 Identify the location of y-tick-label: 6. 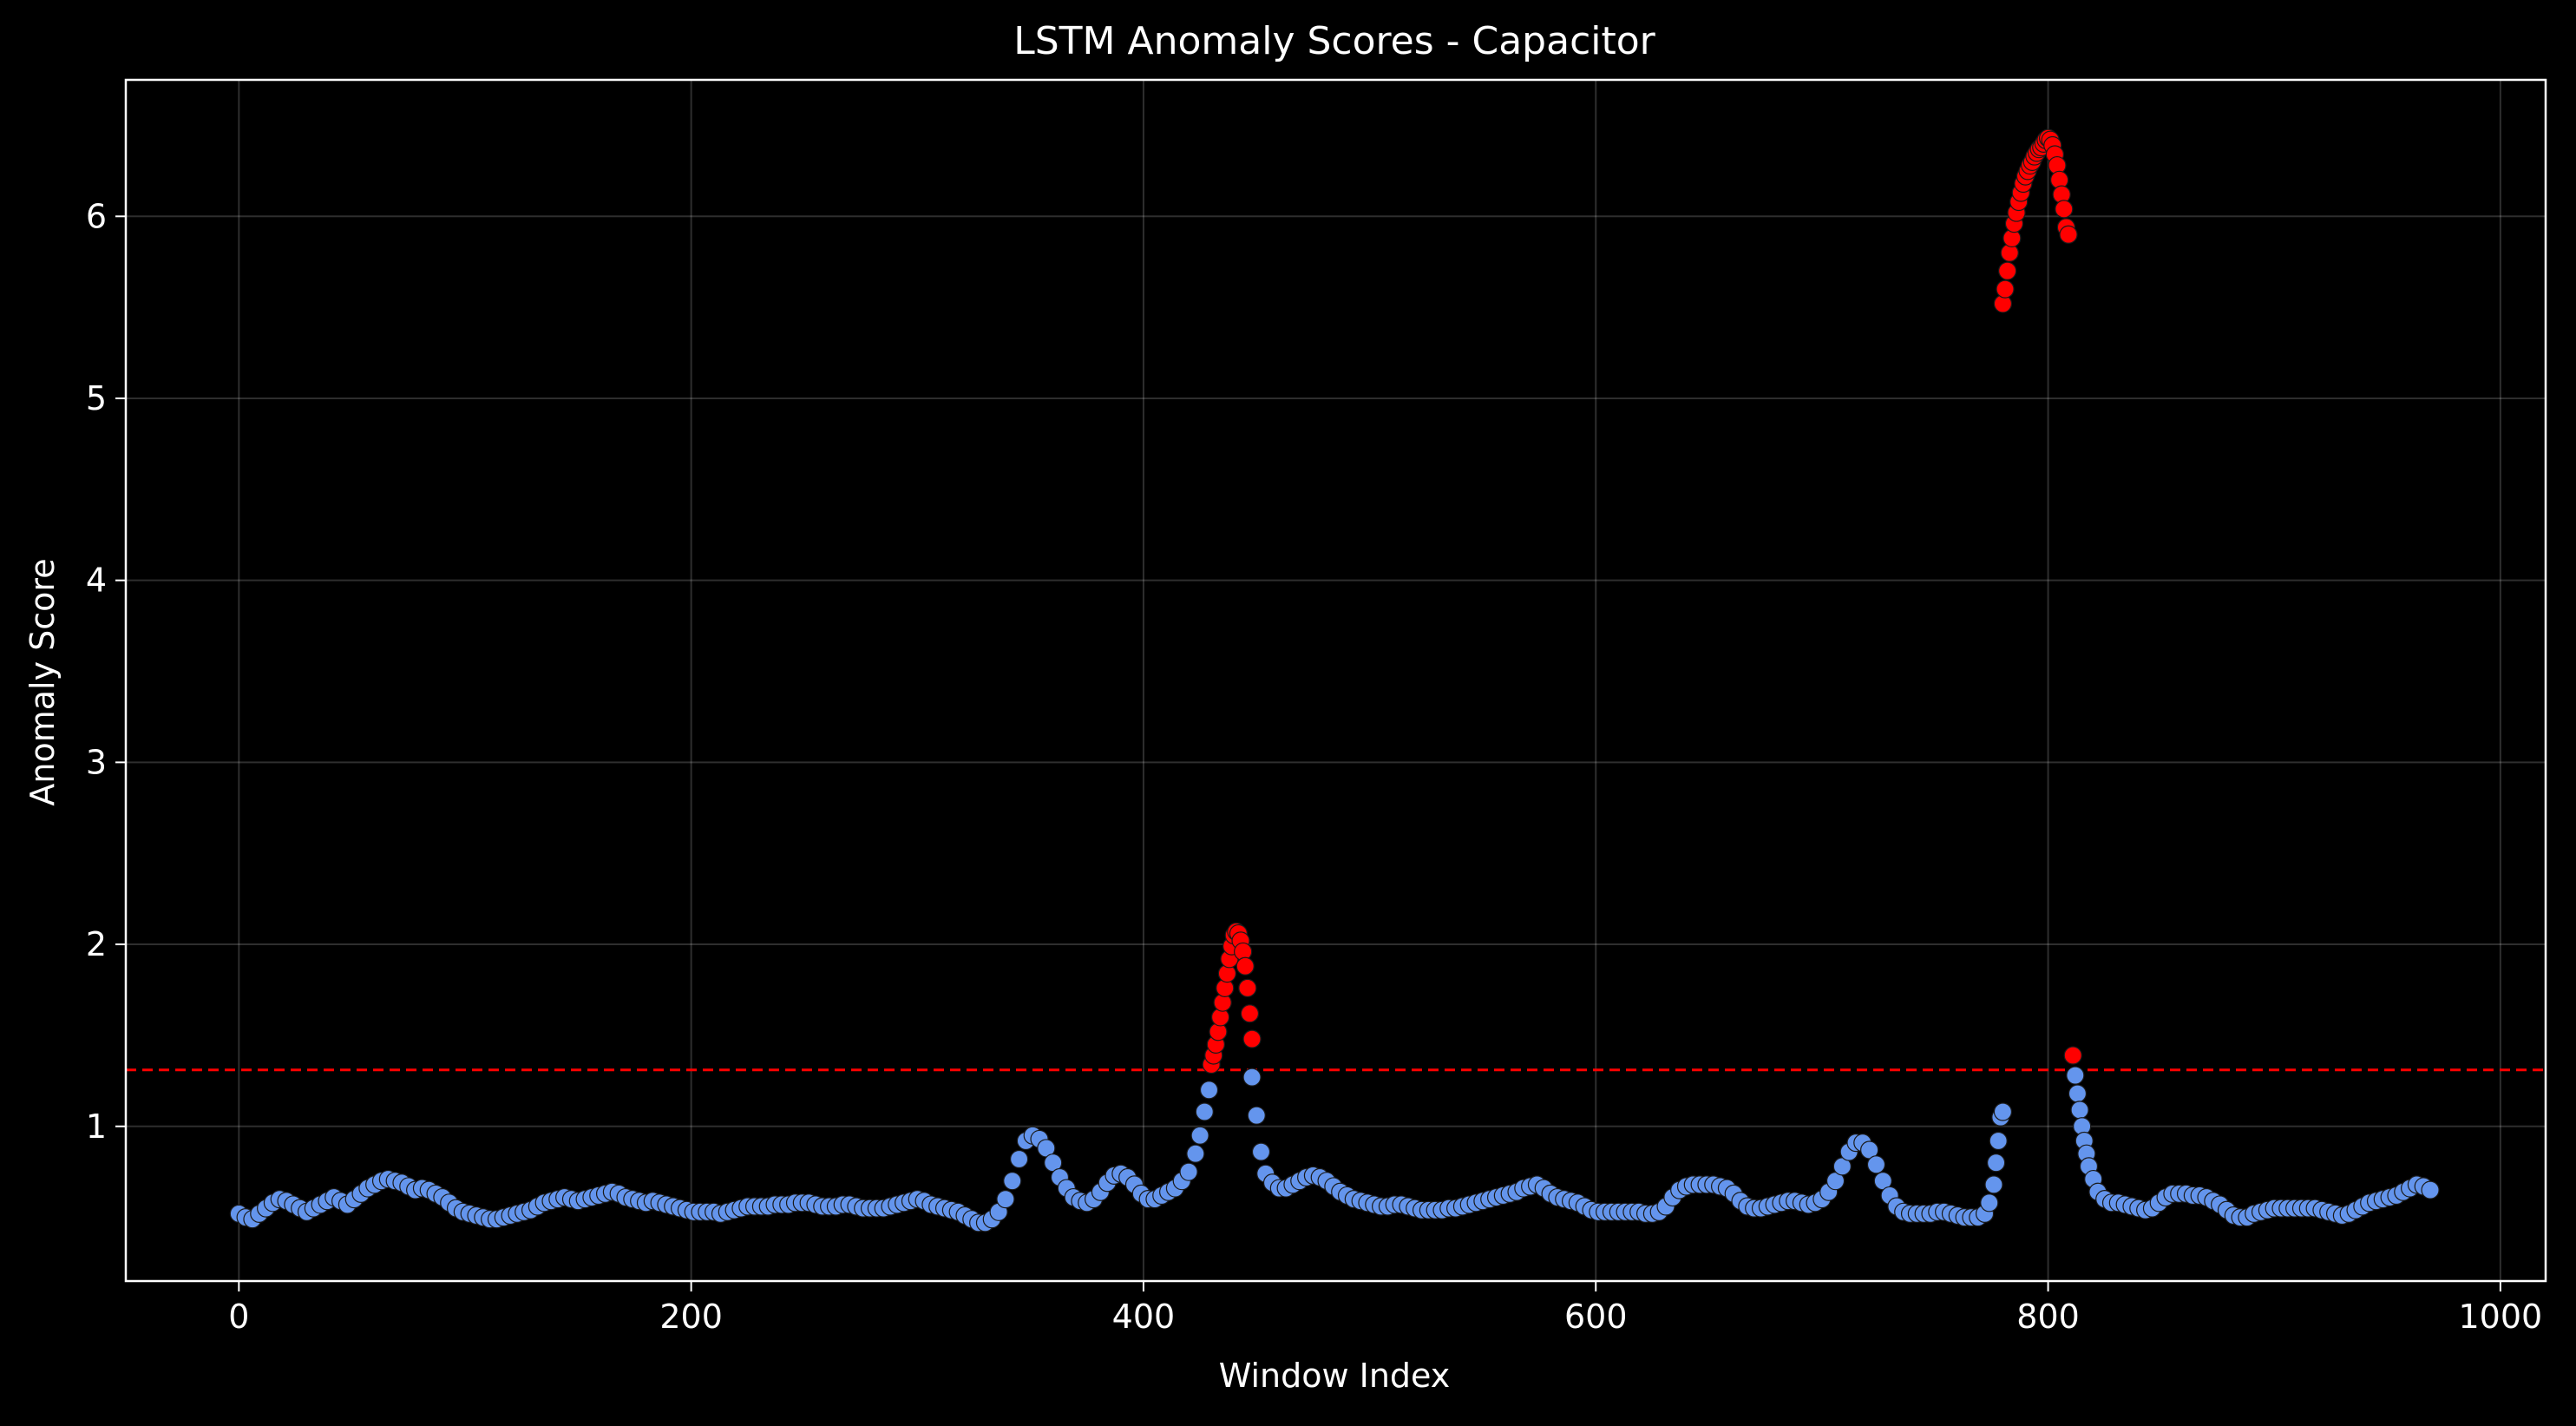
(96, 216).